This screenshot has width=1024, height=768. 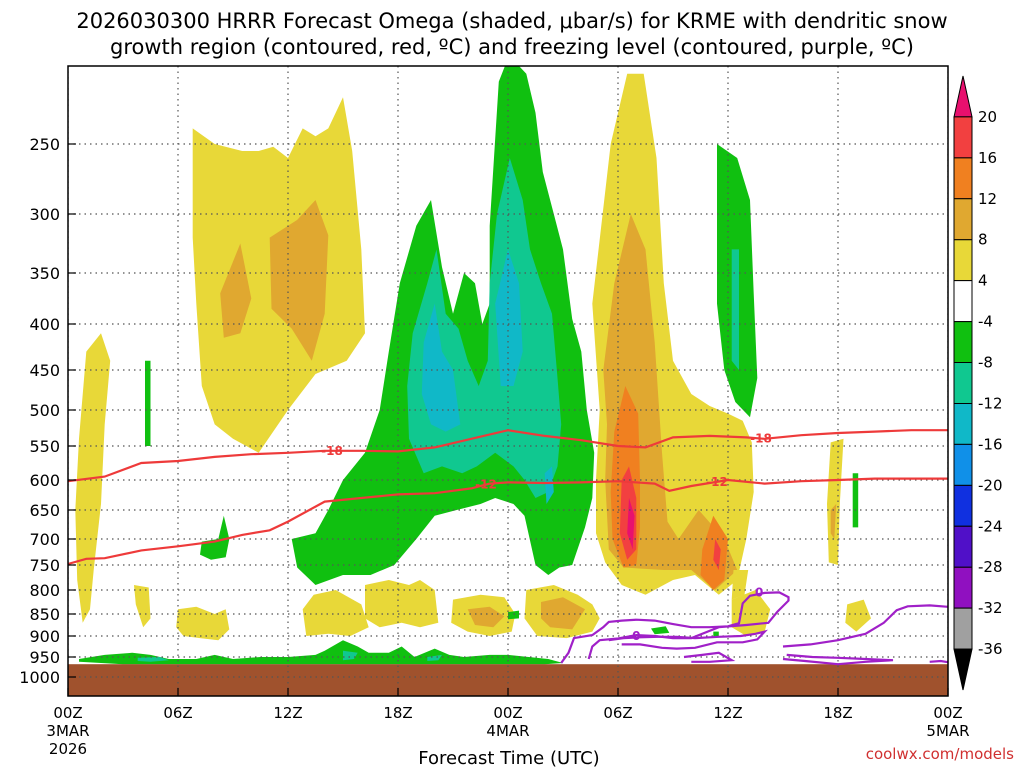 What do you see at coordinates (837, 713) in the screenshot?
I see `x-tick-label-42: 18Z` at bounding box center [837, 713].